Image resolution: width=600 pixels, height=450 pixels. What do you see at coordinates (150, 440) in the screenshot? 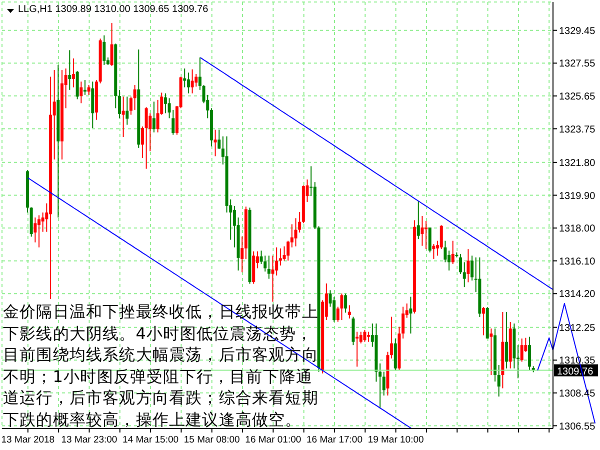
I see `x-tick-label: 14 Mar 15:00` at bounding box center [150, 440].